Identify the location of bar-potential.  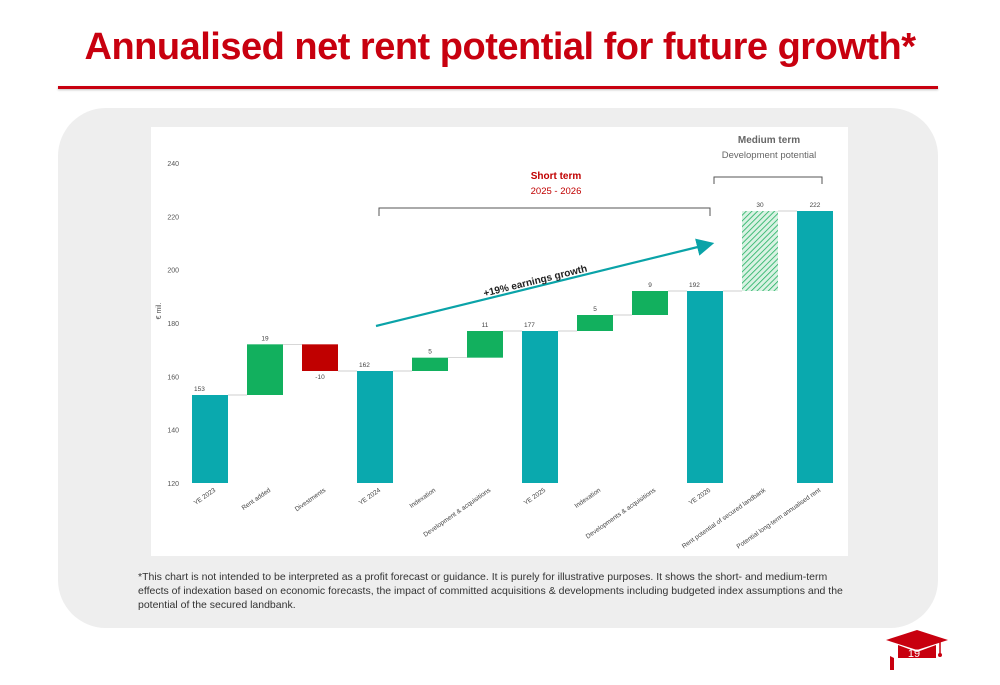
(760, 251).